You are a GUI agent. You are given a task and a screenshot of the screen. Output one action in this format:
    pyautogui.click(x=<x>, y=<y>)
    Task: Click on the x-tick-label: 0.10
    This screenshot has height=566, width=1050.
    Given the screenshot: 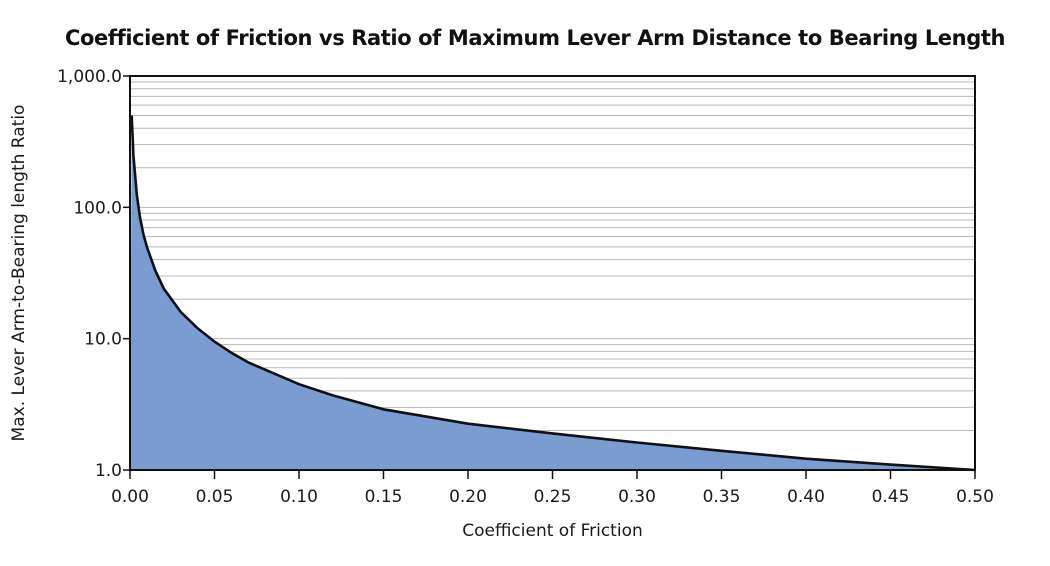 What is the action you would take?
    pyautogui.click(x=299, y=497)
    